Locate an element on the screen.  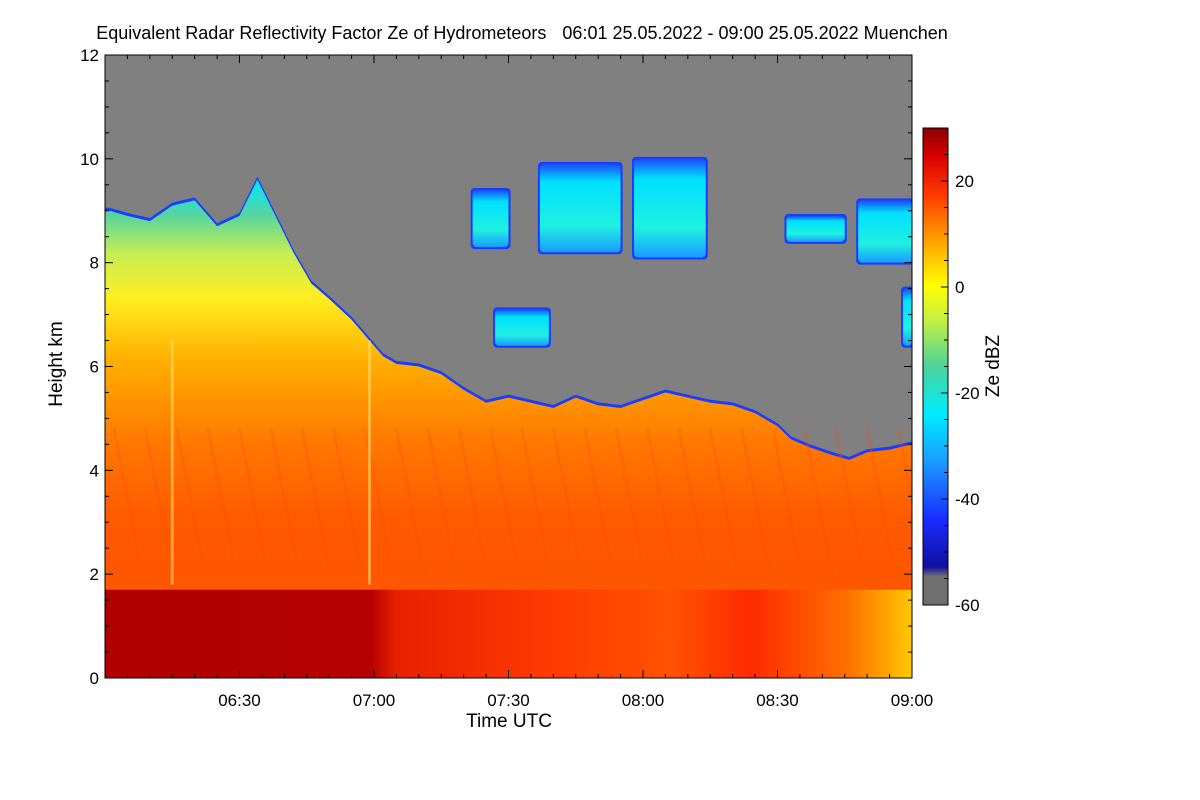
x-tick-label: 09:00 is located at coordinates (912, 700).